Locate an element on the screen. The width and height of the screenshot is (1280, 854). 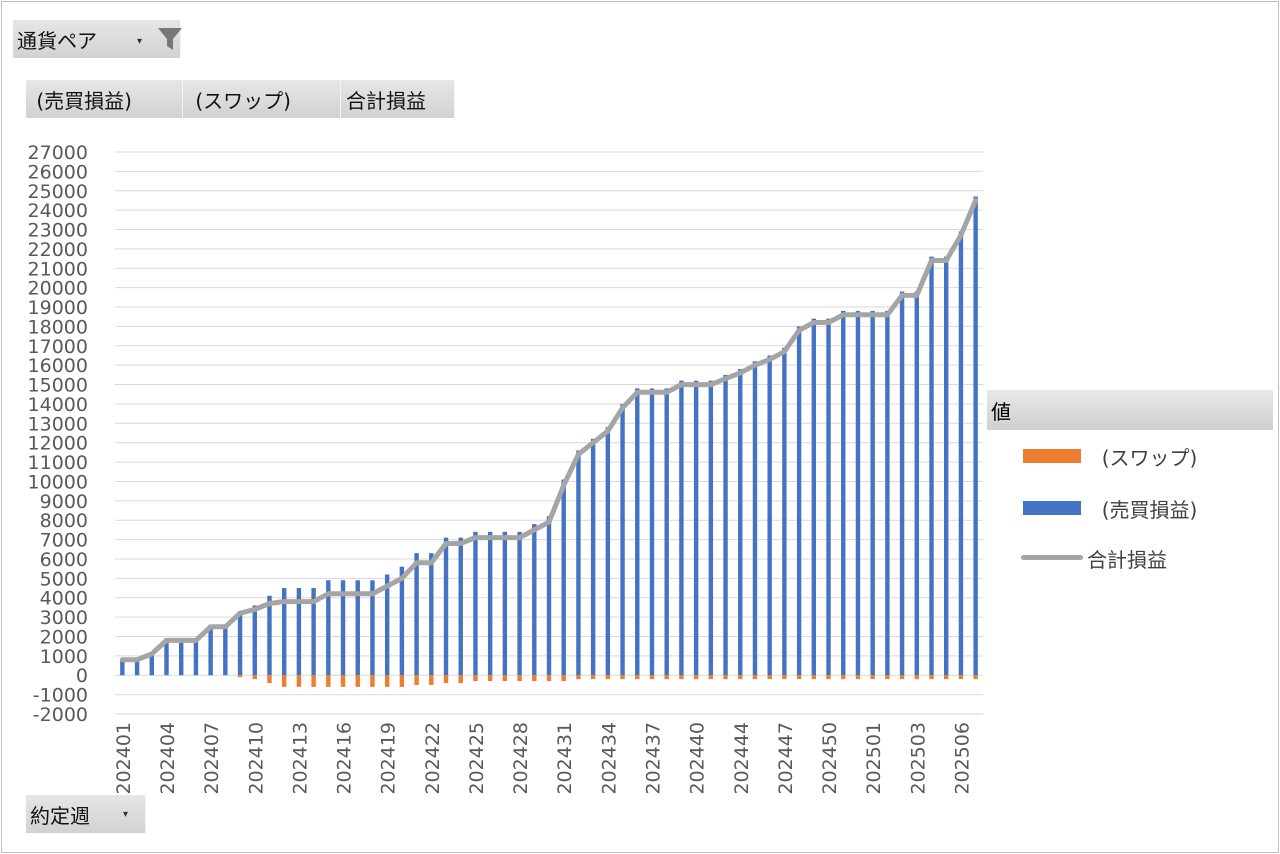
filter-funnel-icon is located at coordinates (170, 39).